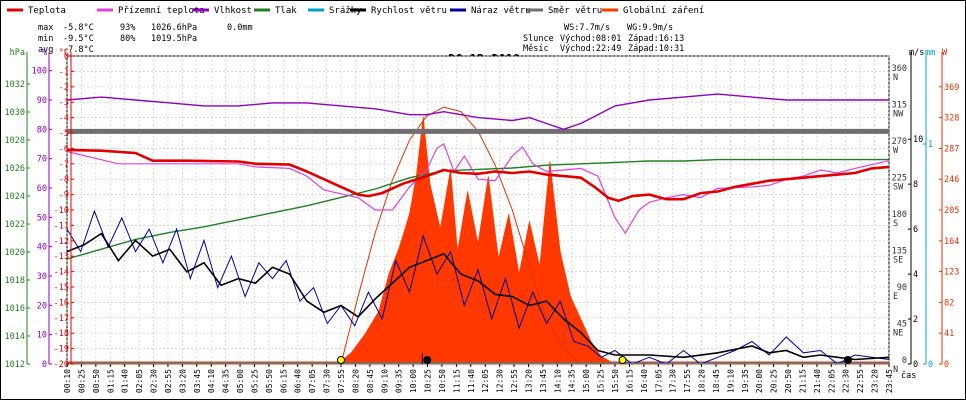 The height and width of the screenshot is (403, 966). Describe the element at coordinates (15, 113) in the screenshot. I see `pressure-tick-label-9: 1030` at that location.